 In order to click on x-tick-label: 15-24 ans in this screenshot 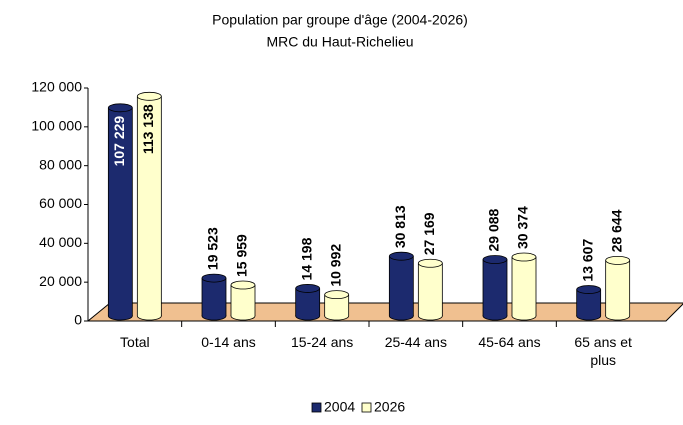, I will do `click(322, 342)`.